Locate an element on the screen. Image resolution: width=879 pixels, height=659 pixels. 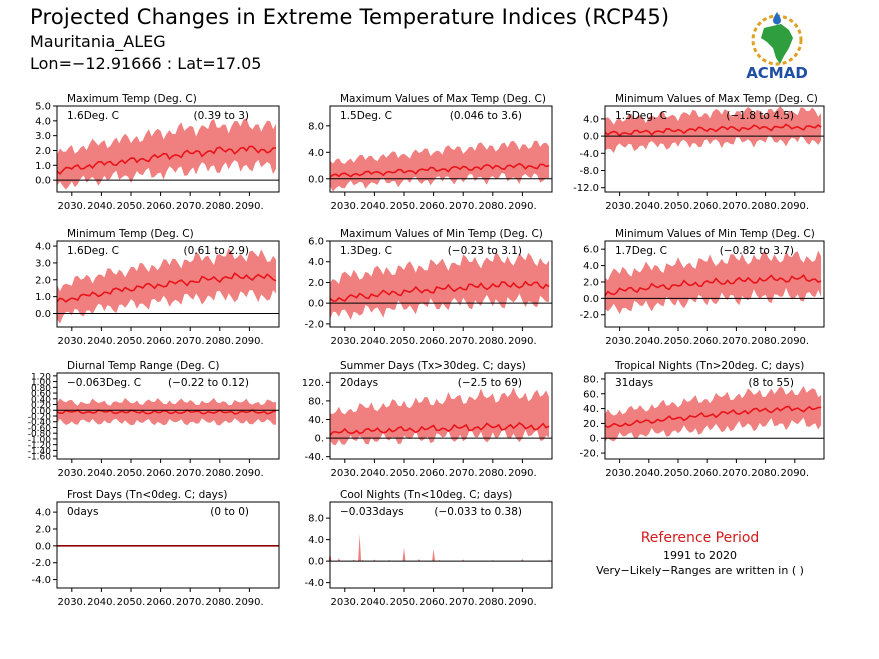
y-tick-label: 1.20 is located at coordinates (41, 377).